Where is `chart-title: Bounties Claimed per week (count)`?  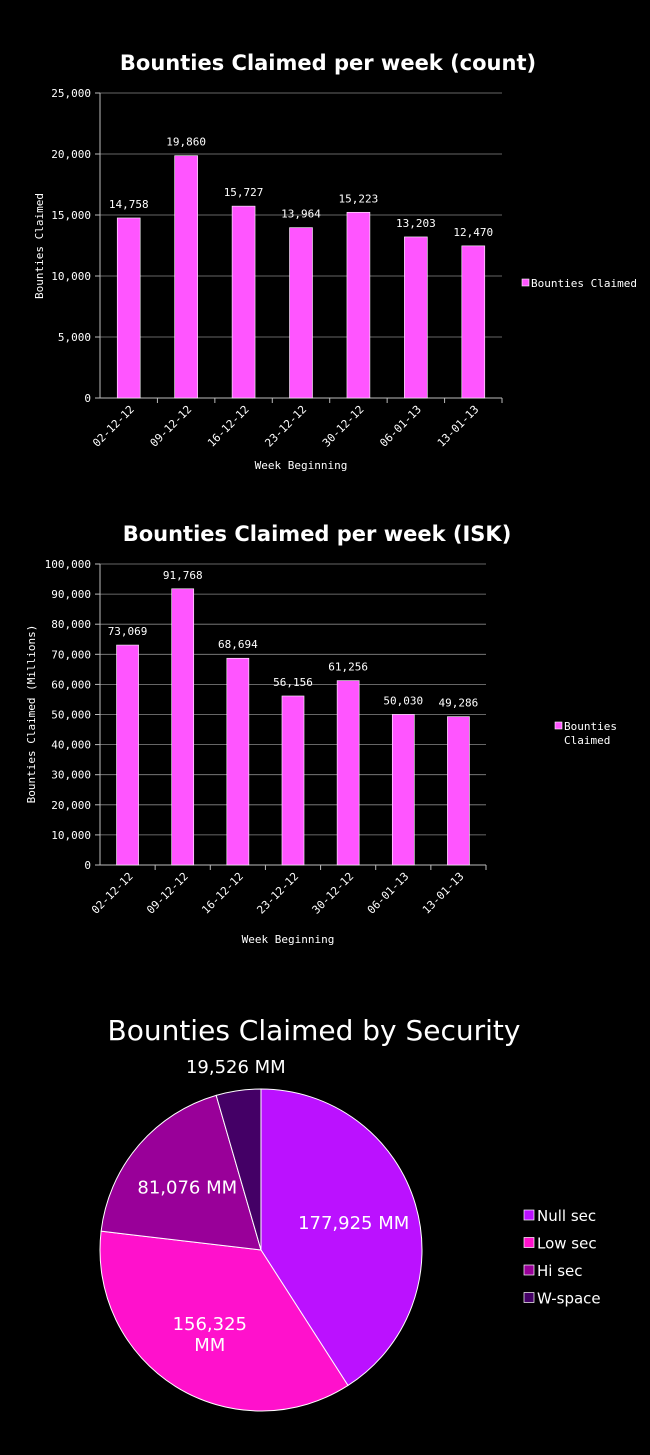 chart-title: Bounties Claimed per week (count) is located at coordinates (328, 63).